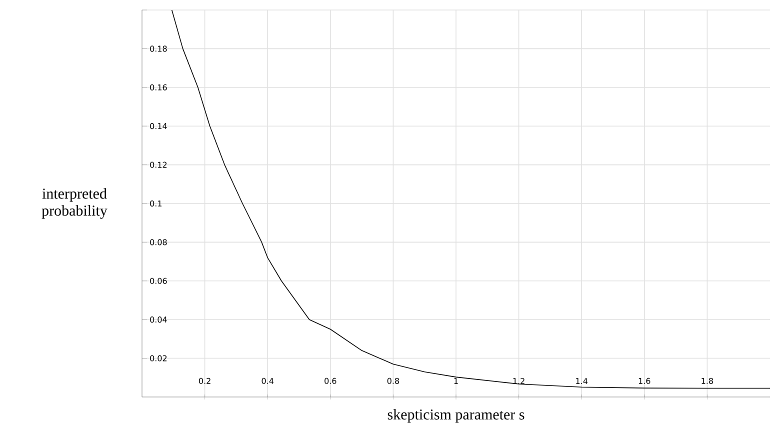 The image size is (771, 439). I want to click on y-tick-label: 0.16, so click(158, 87).